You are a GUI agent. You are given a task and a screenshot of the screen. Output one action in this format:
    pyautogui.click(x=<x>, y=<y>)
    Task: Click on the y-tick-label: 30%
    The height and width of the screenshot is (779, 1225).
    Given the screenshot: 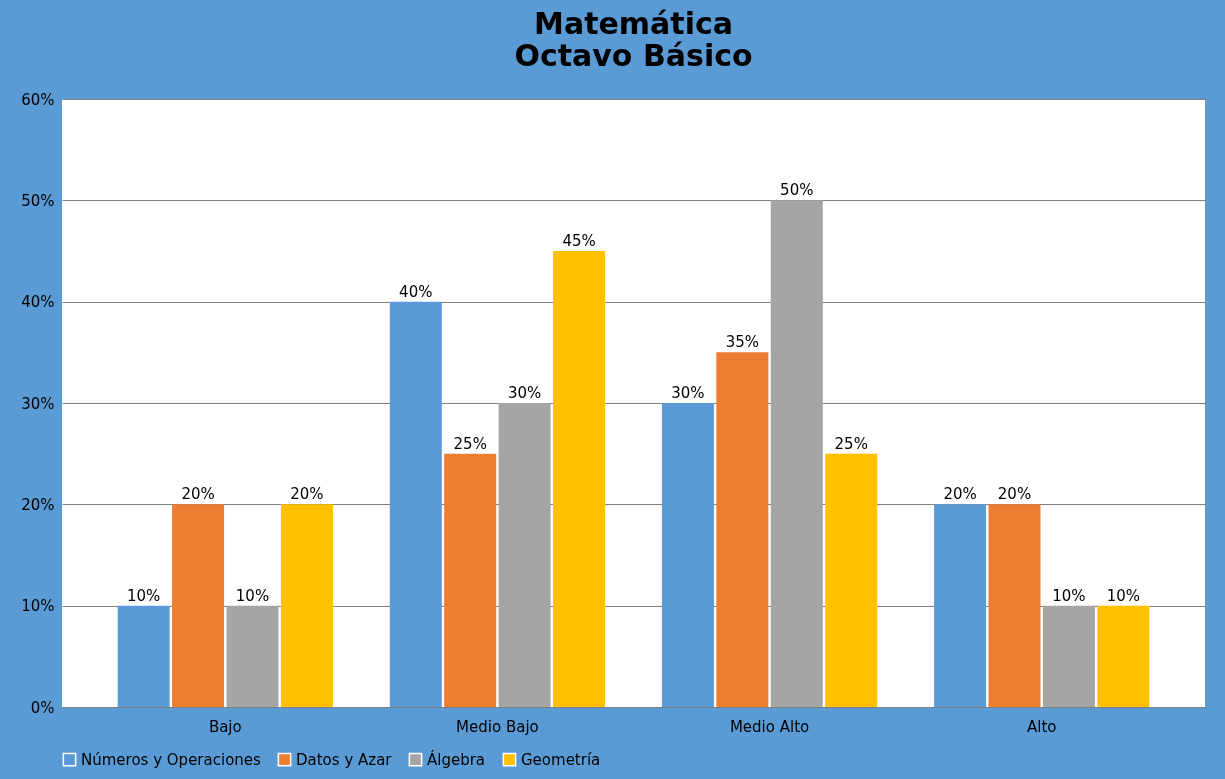 What is the action you would take?
    pyautogui.click(x=38, y=403)
    